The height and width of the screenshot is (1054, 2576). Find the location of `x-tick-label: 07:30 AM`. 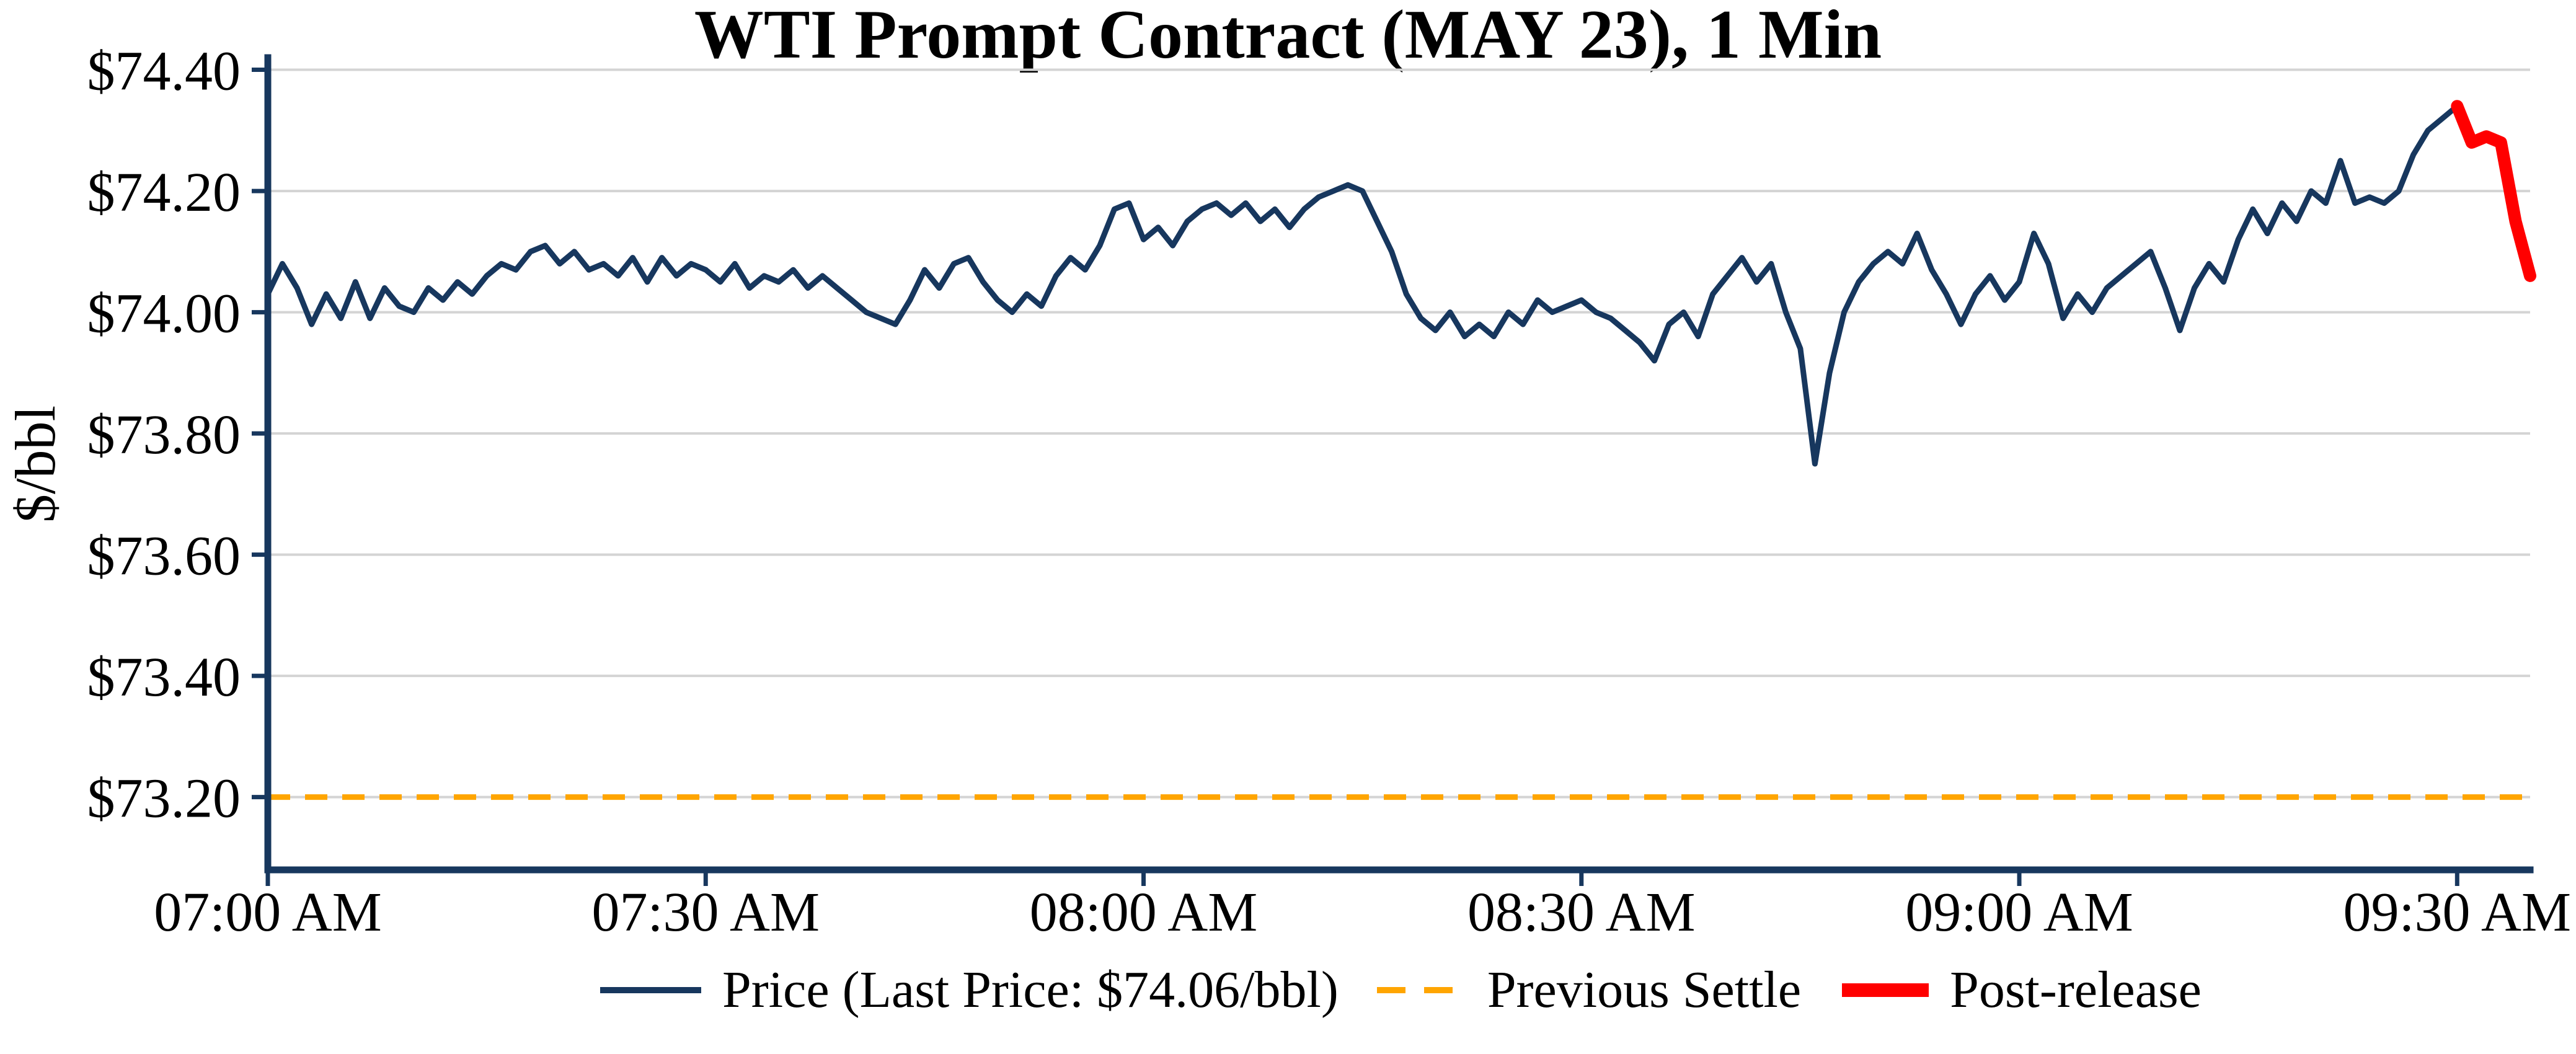

x-tick-label: 07:30 AM is located at coordinates (705, 912).